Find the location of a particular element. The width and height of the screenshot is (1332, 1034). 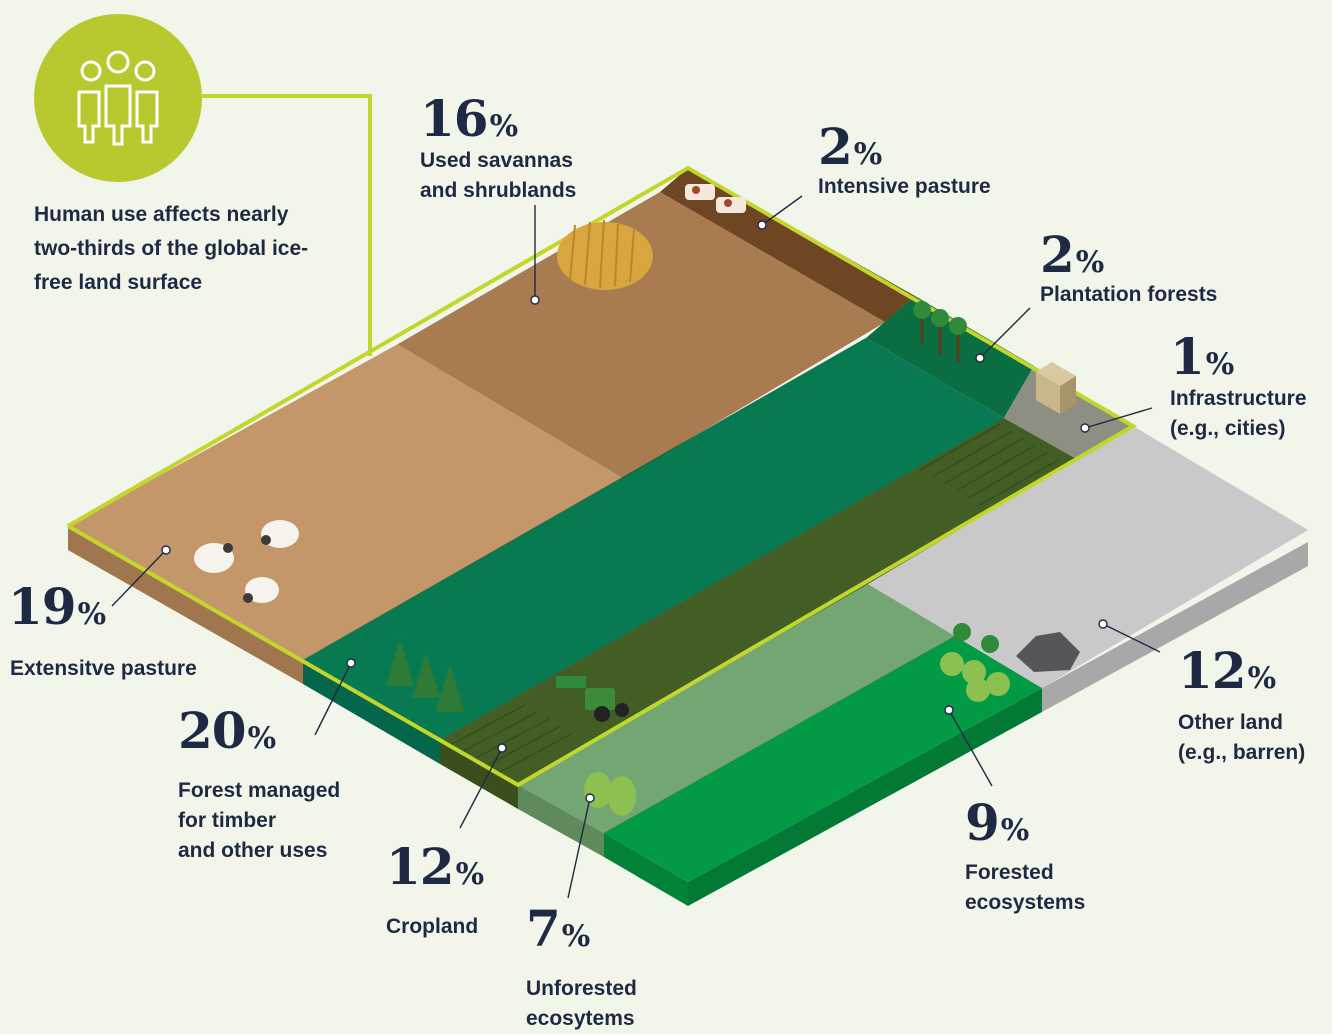

value-forested: 9% is located at coordinates (997, 823).